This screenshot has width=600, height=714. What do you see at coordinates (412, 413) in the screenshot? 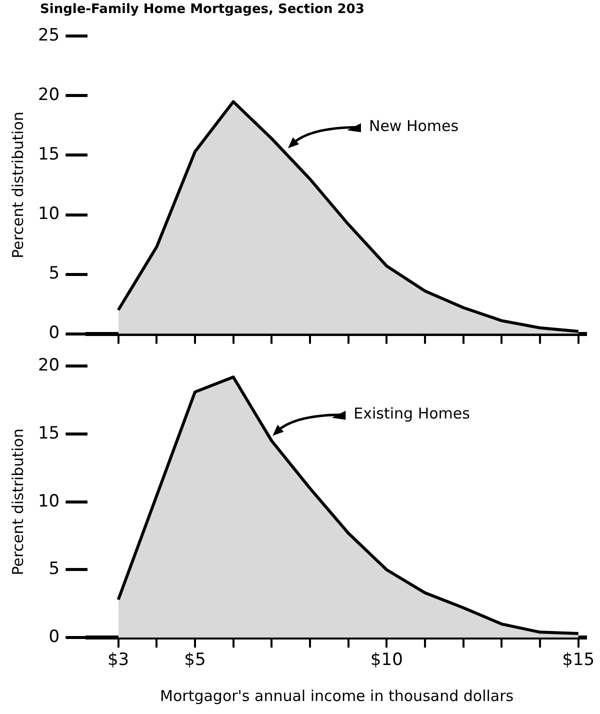
I see `annotation: Existing Homes` at bounding box center [412, 413].